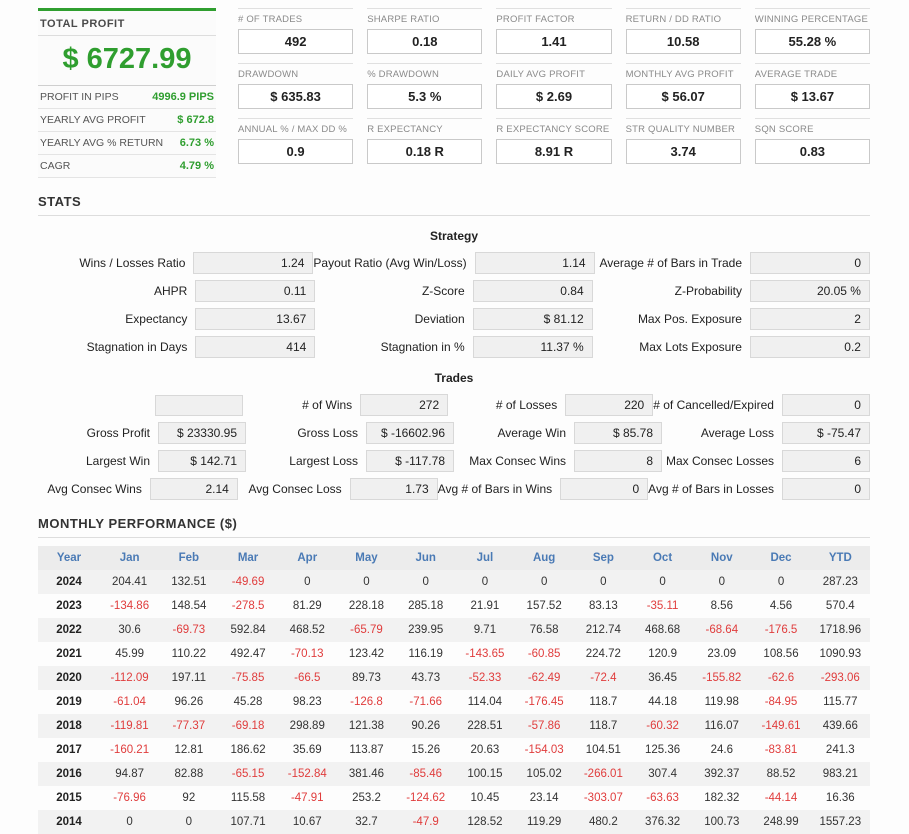 Image resolution: width=909 pixels, height=834 pixels. What do you see at coordinates (731, 347) in the screenshot?
I see `stat-cell: Max Lots Exposure 0.2` at bounding box center [731, 347].